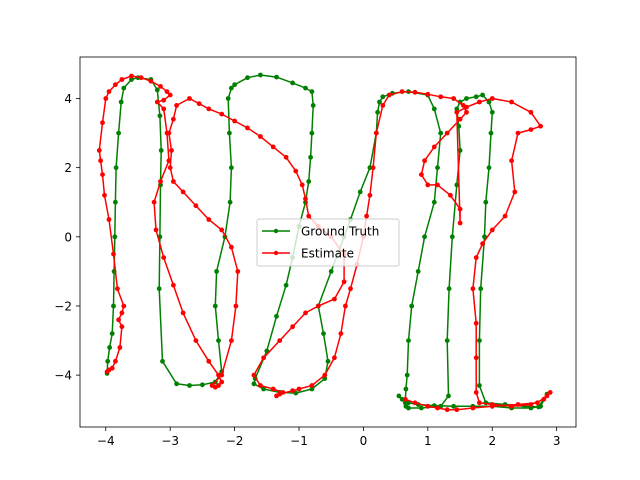 The image size is (640, 480). What do you see at coordinates (68, 168) in the screenshot?
I see `y-tick-label: 2` at bounding box center [68, 168].